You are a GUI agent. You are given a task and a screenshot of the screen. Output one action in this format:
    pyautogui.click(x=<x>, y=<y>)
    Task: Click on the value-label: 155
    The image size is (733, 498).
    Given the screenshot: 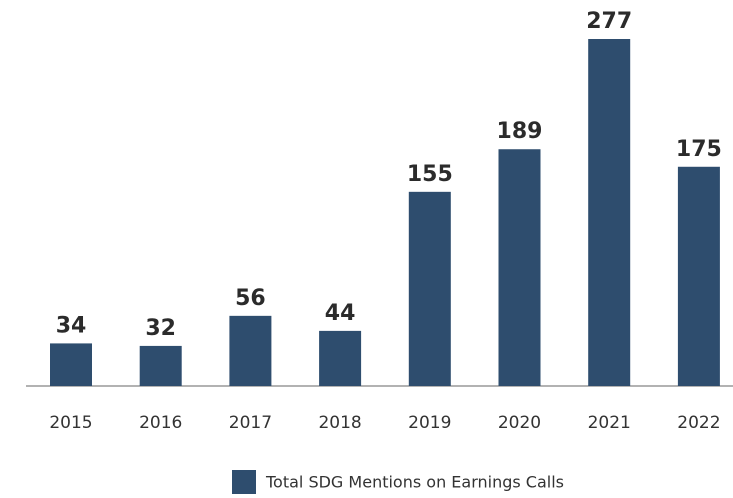 What is the action you would take?
    pyautogui.click(x=430, y=174)
    